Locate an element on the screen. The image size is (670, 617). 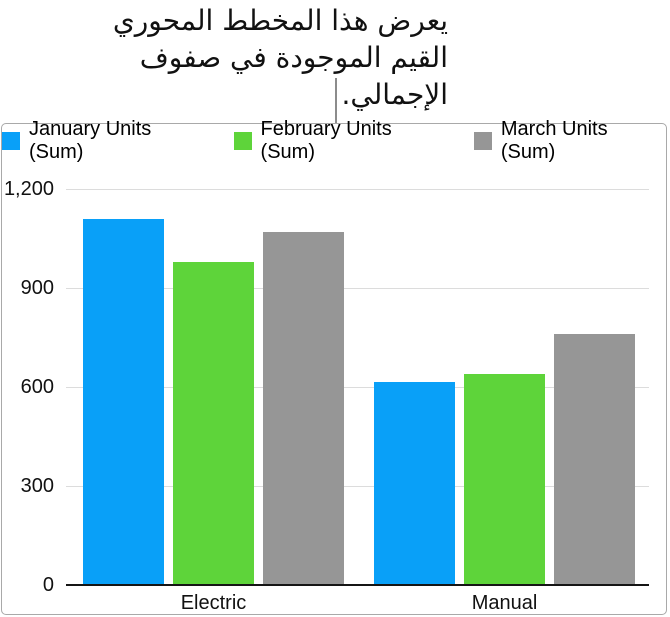
bar-electric-january is located at coordinates (123, 401).